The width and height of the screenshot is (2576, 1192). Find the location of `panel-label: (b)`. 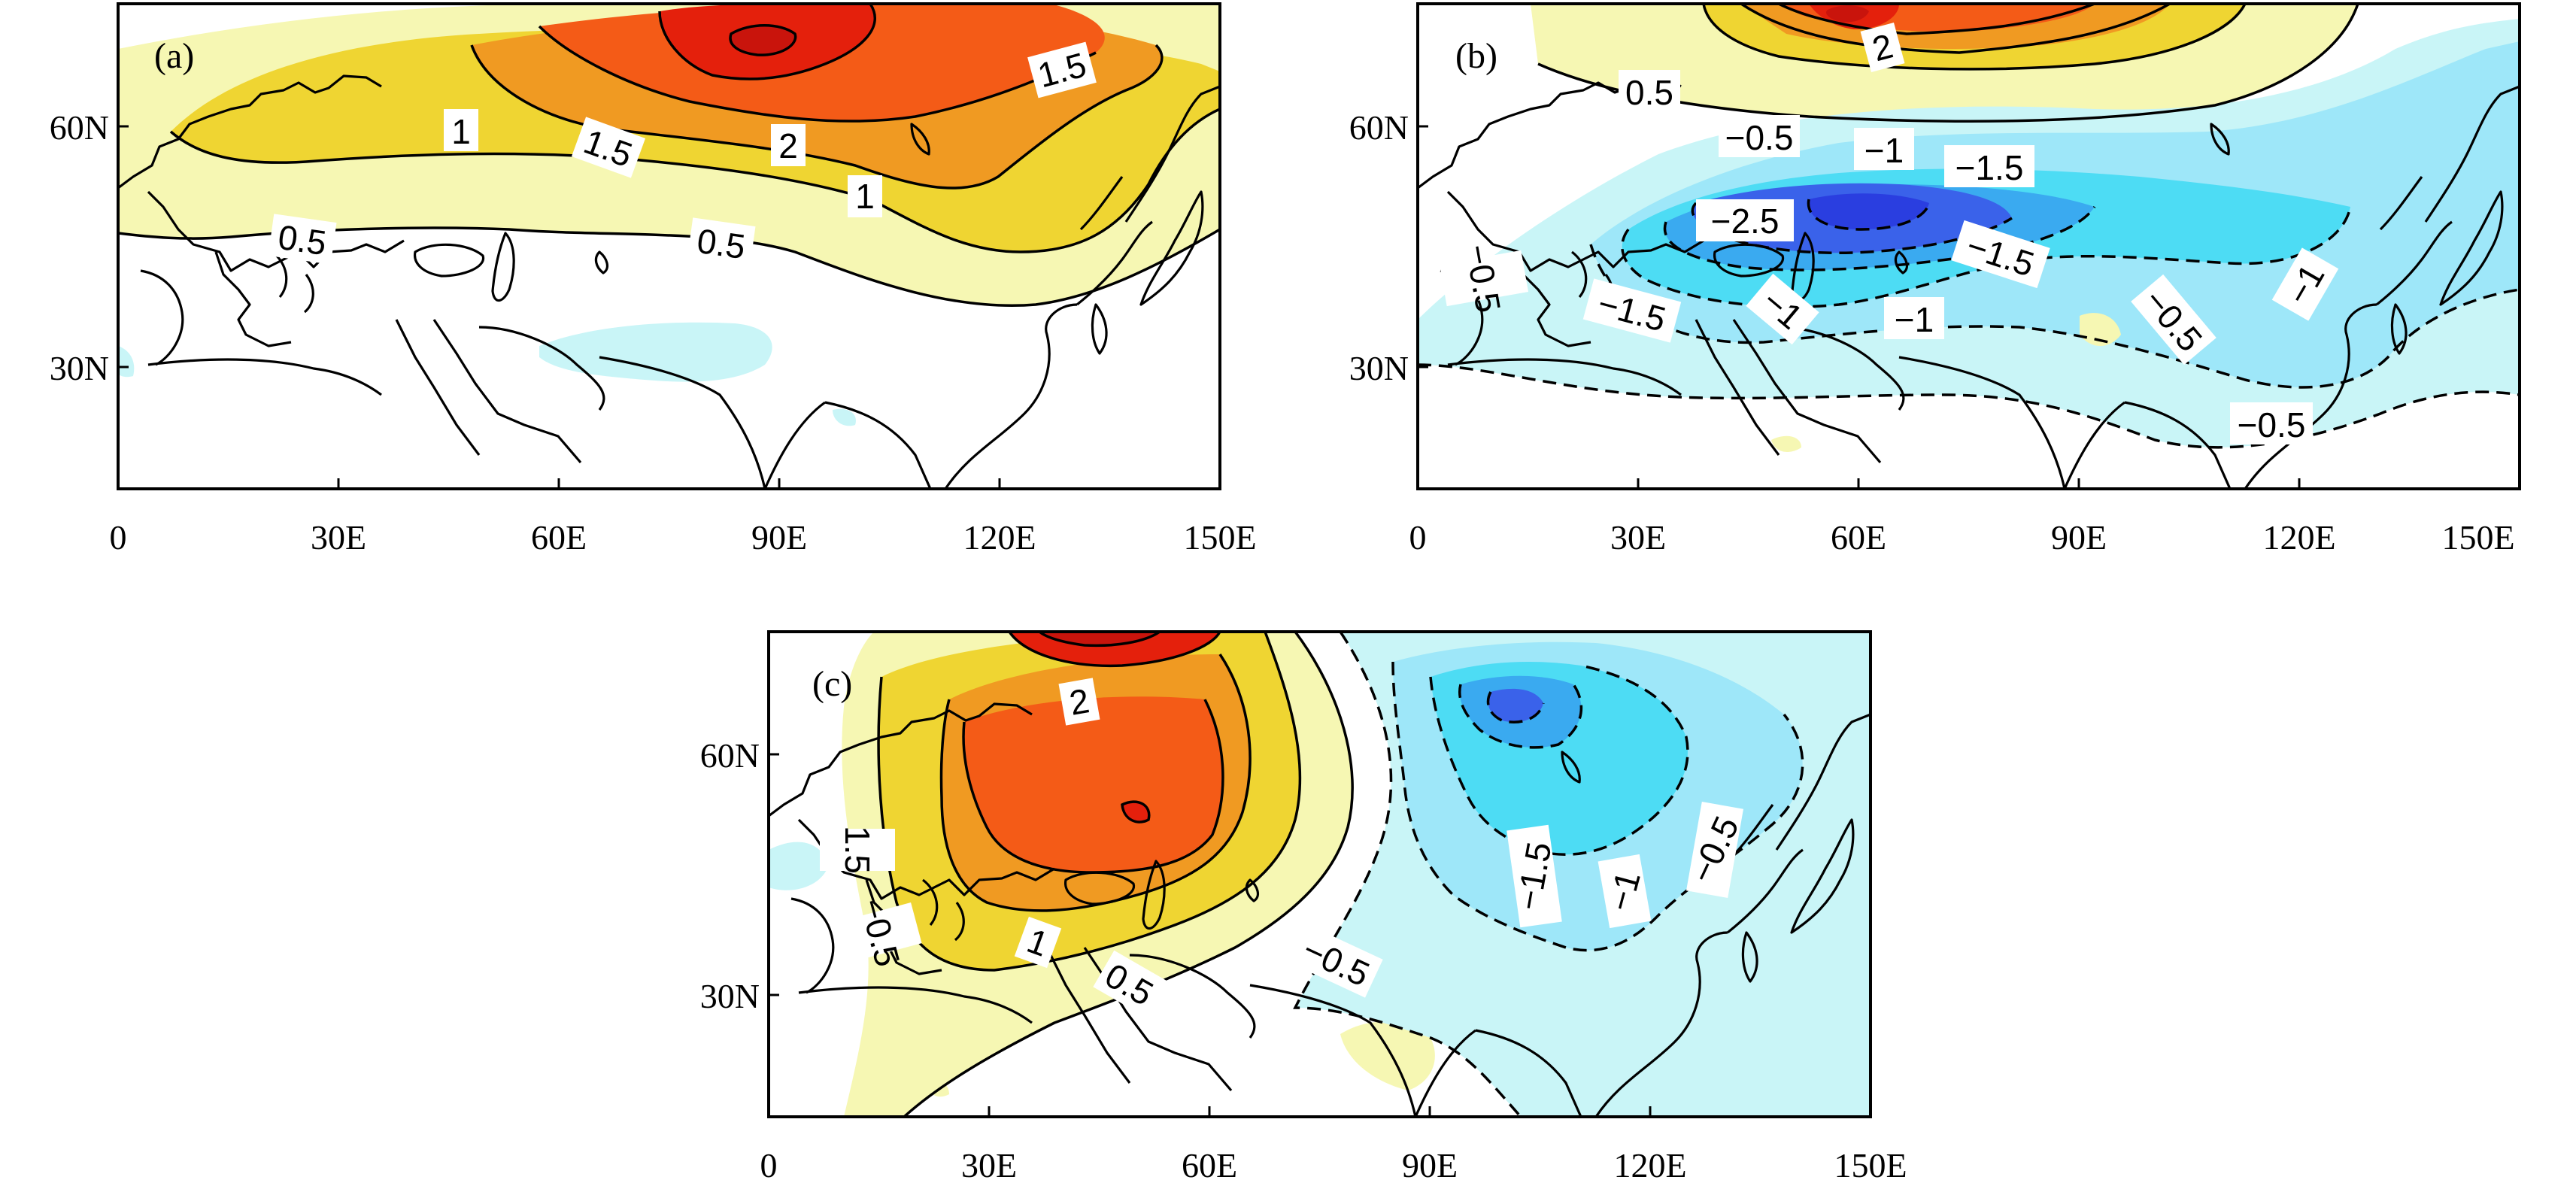

panel-label: (b) is located at coordinates (1476, 56).